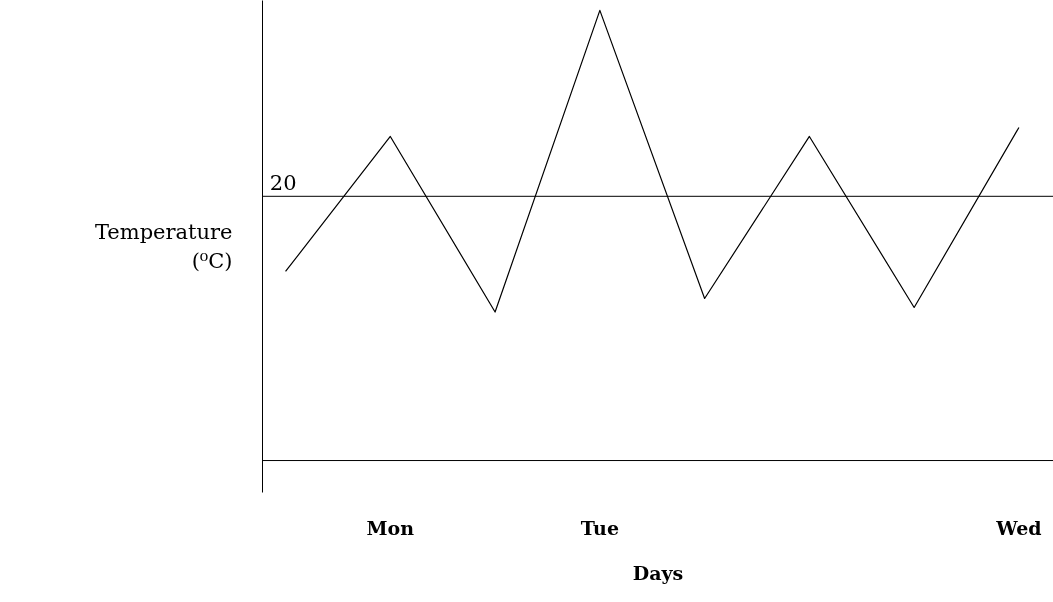 The width and height of the screenshot is (1053, 602). I want to click on x-tick-label: Mon, so click(390, 527).